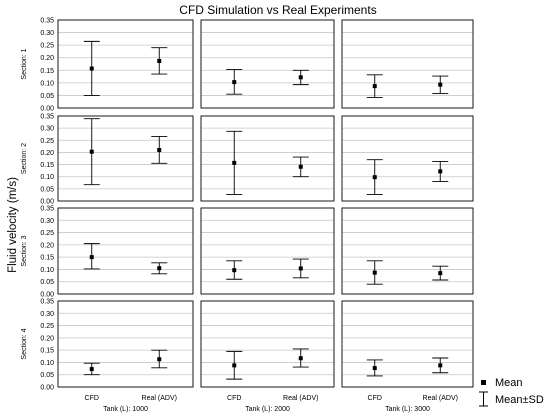 This screenshot has width=550, height=416. Describe the element at coordinates (407, 409) in the screenshot. I see `column-label: Tank (L): 3000` at that location.